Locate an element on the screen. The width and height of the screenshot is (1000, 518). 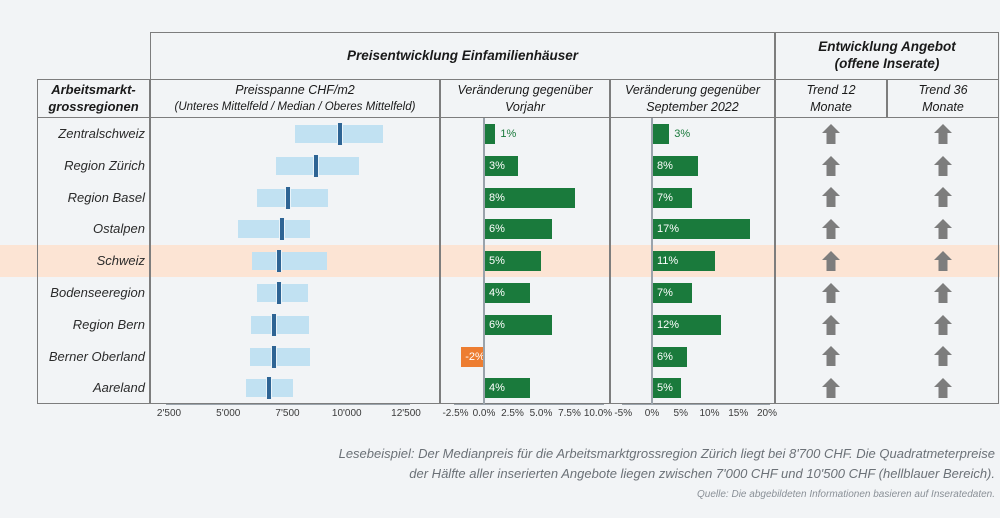
price-axis-tick: 2'500 is located at coordinates (169, 413).